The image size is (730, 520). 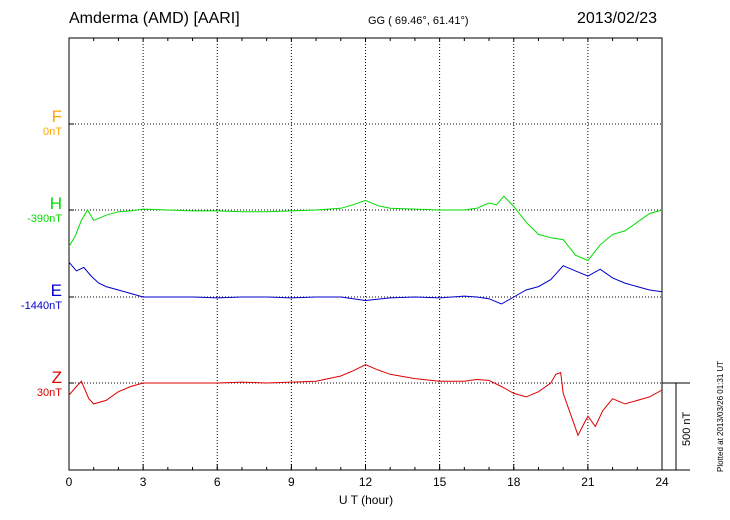 I want to click on x-tick-label: 12, so click(x=366, y=482).